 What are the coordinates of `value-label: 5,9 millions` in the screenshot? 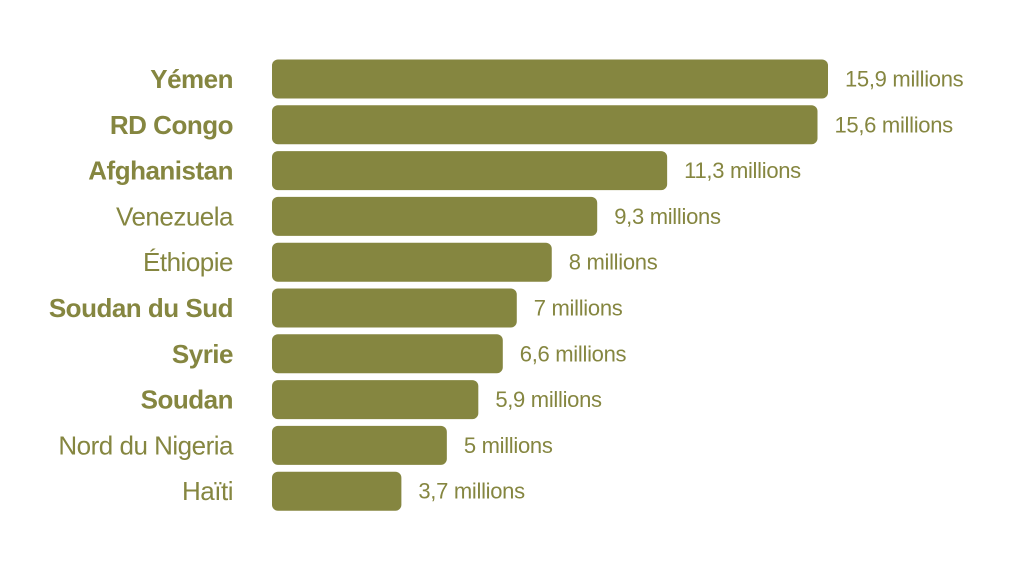 It's located at (548, 399).